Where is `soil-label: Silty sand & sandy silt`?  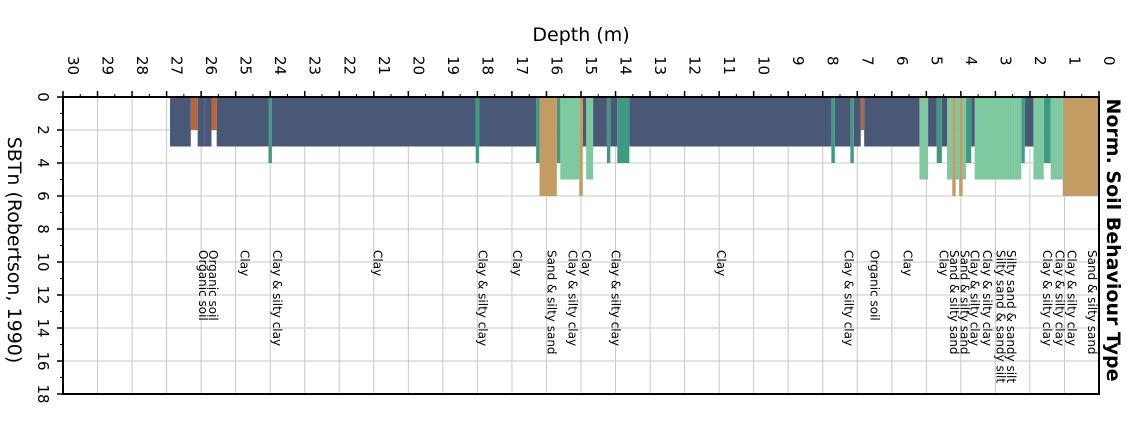
soil-label: Silty sand & sandy silt is located at coordinates (1001, 316).